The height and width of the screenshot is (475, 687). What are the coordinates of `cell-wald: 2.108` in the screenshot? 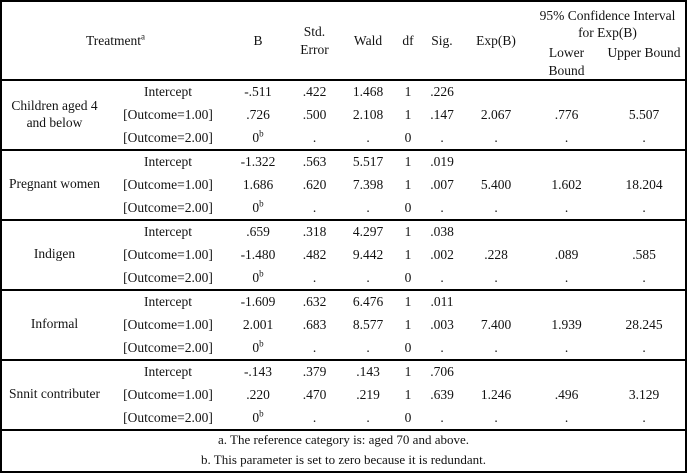 It's located at (368, 115).